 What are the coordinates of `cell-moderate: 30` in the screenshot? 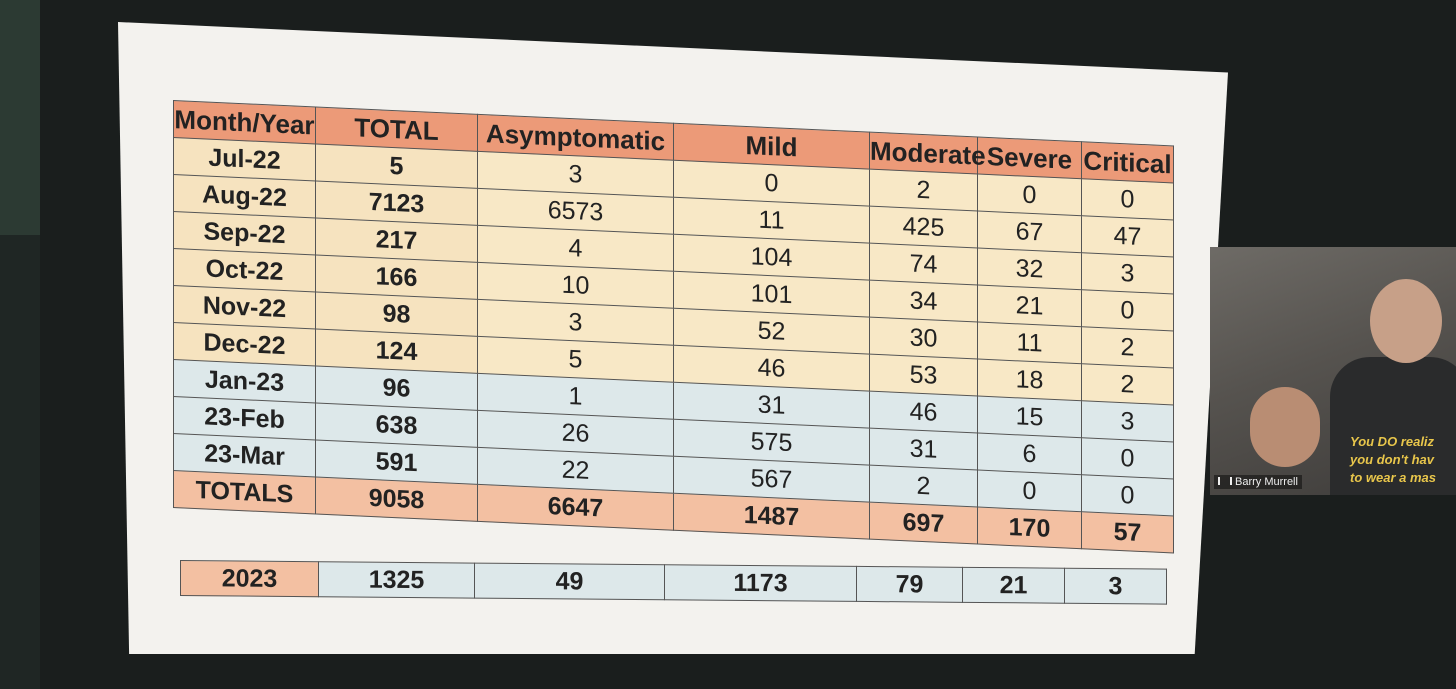 It's located at (923, 338).